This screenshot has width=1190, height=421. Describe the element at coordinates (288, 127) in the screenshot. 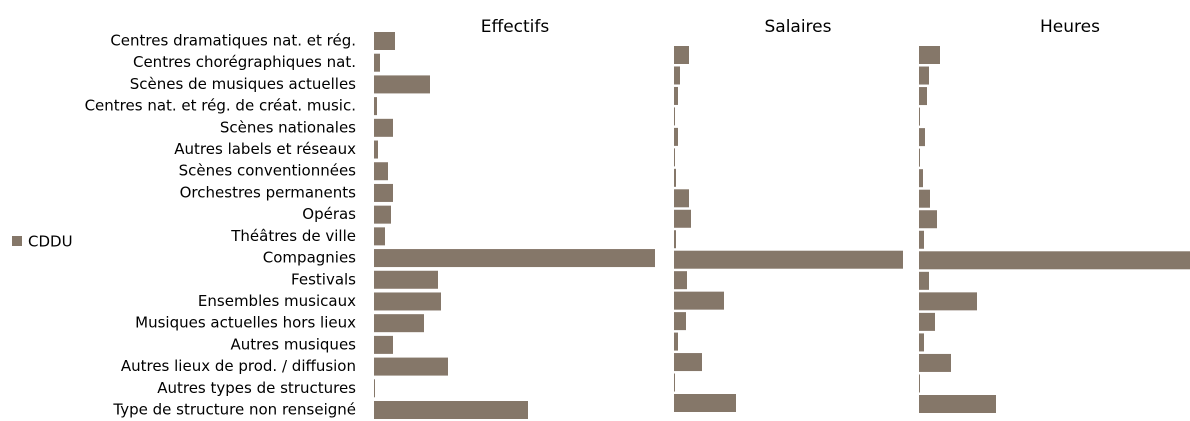

I see `category-label: Scènes nationales` at that location.